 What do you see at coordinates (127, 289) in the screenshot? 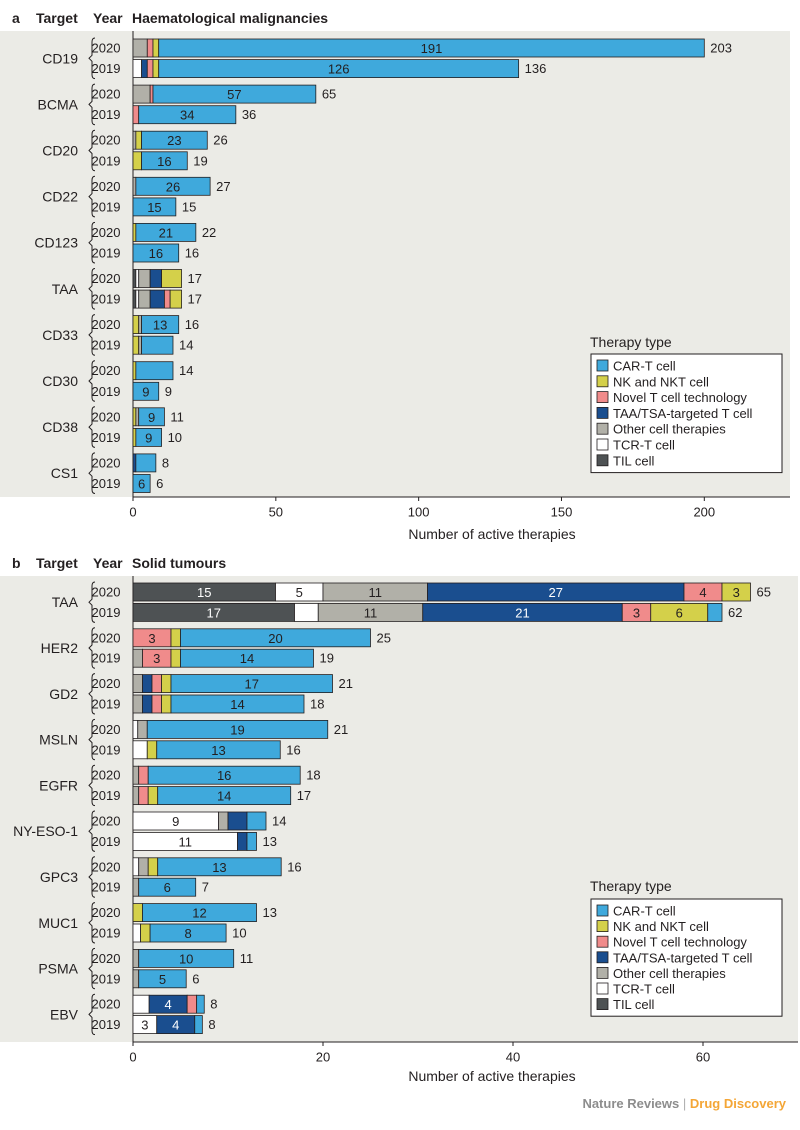
I see `target-group-taa: TAA 2020 17 2019 17` at bounding box center [127, 289].